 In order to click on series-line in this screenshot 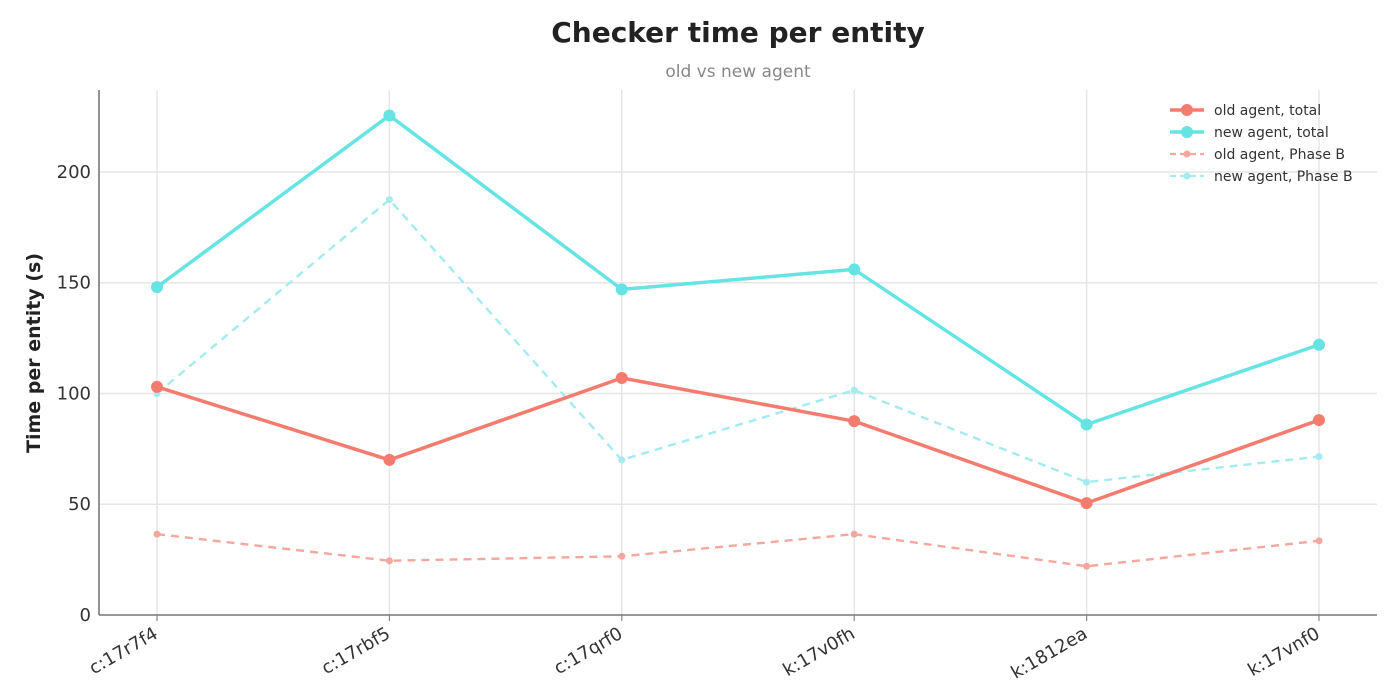, I will do `click(738, 550)`.